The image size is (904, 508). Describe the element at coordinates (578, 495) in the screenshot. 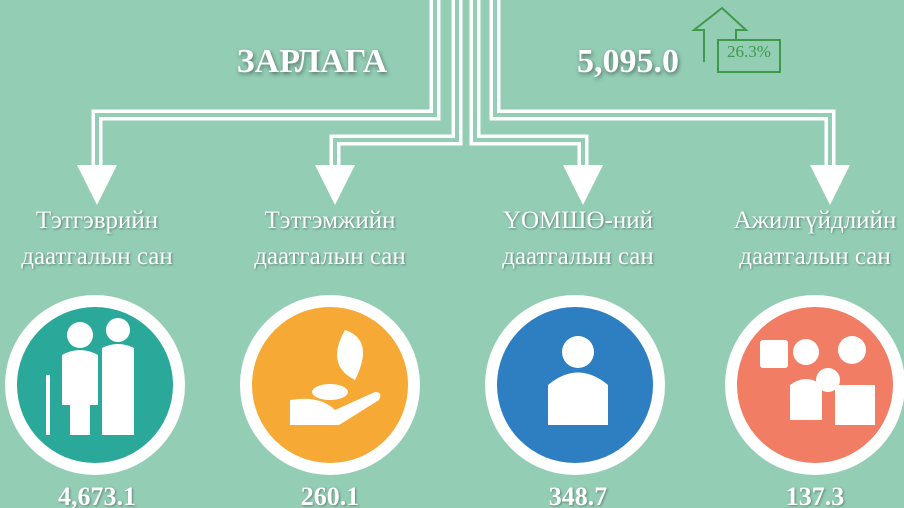

I see `item-value: 348.7` at that location.